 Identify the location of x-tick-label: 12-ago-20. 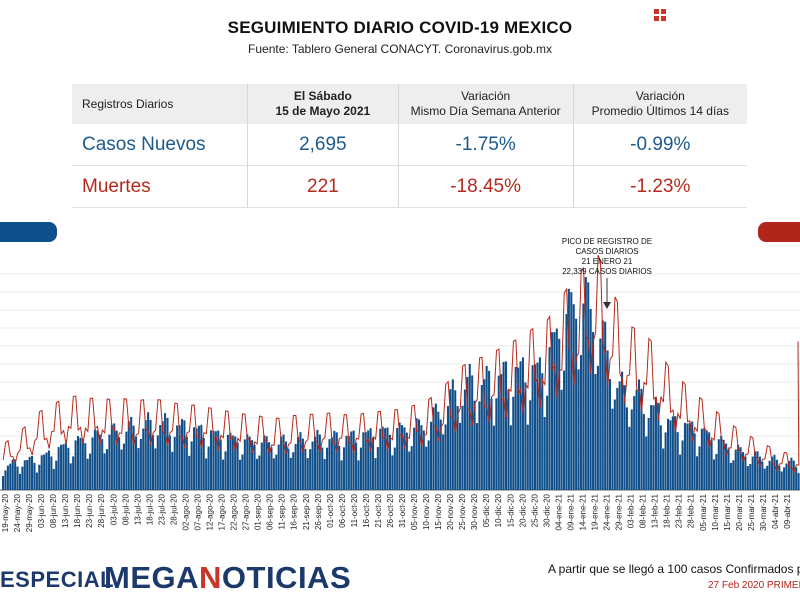
(210, 511).